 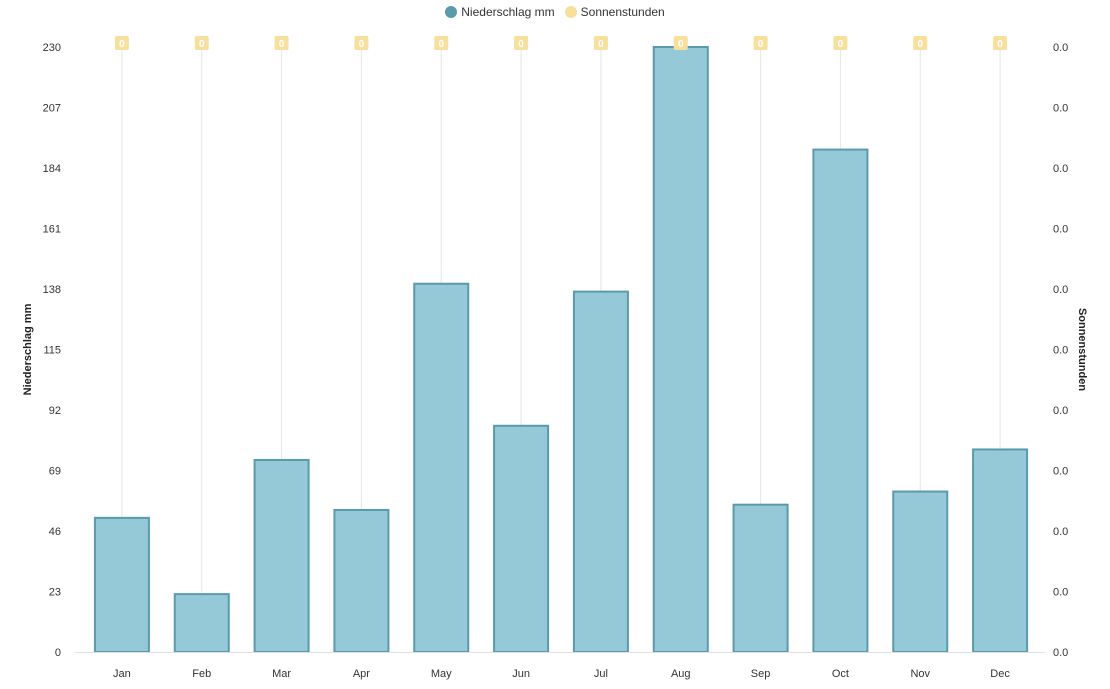 What do you see at coordinates (521, 539) in the screenshot?
I see `bar-jun` at bounding box center [521, 539].